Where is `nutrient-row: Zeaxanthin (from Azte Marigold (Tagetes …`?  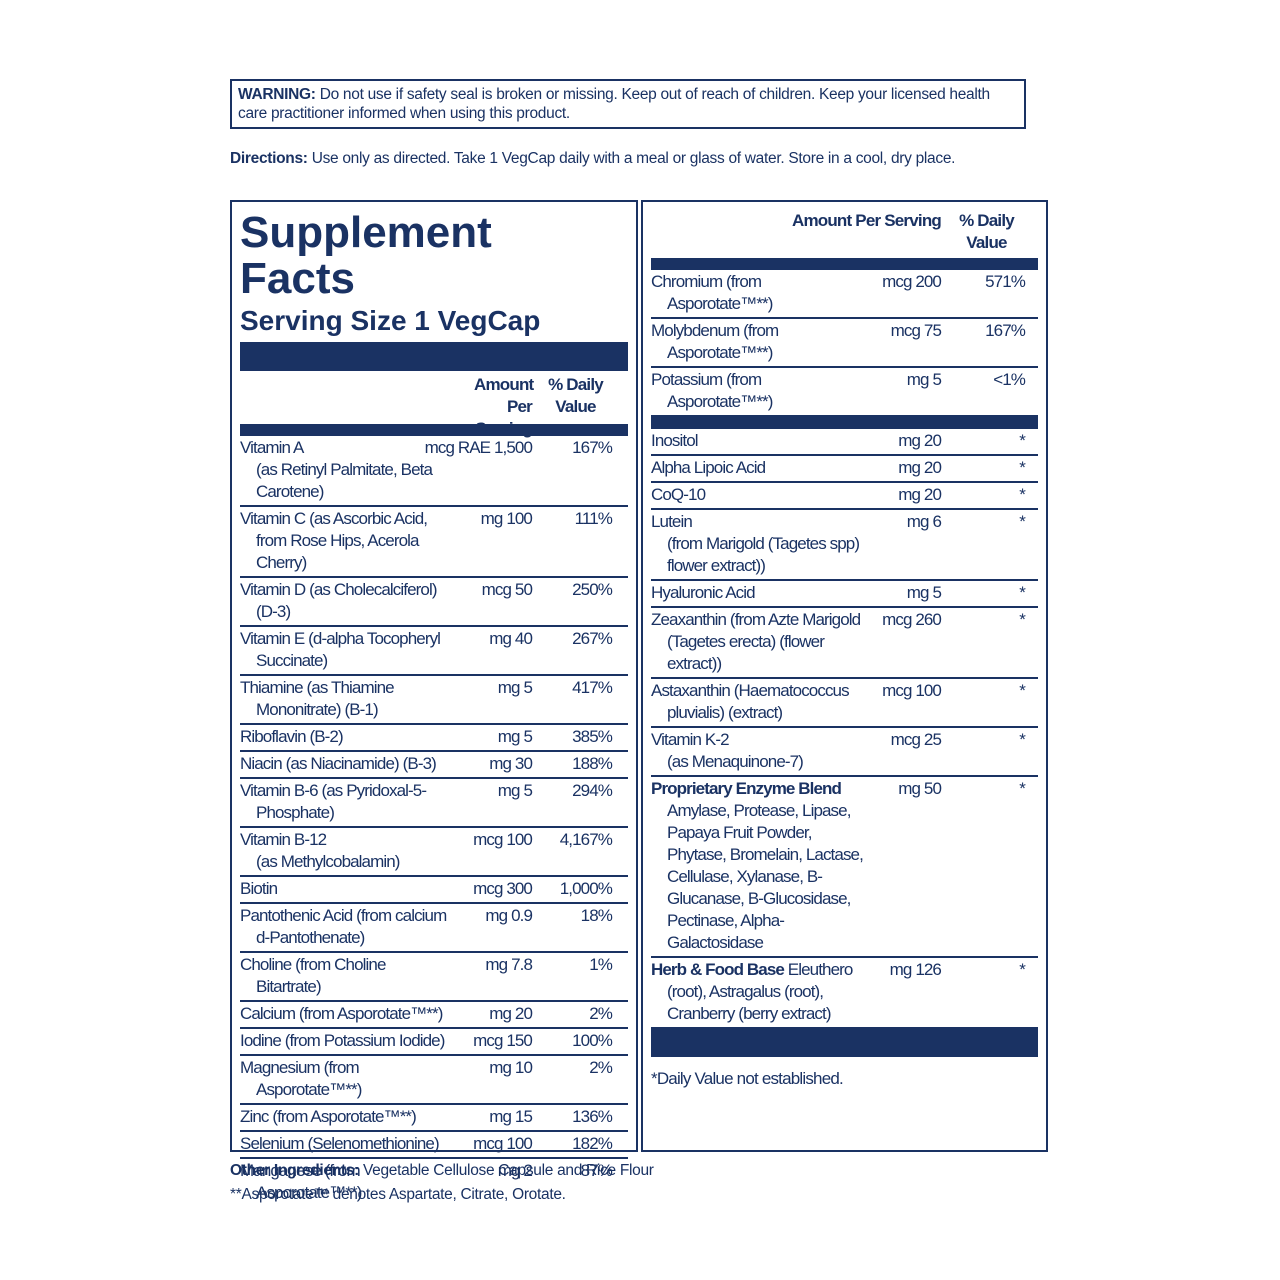
nutrient-row: Zeaxanthin (from Azte Marigold (Tagetes … is located at coordinates (844, 643).